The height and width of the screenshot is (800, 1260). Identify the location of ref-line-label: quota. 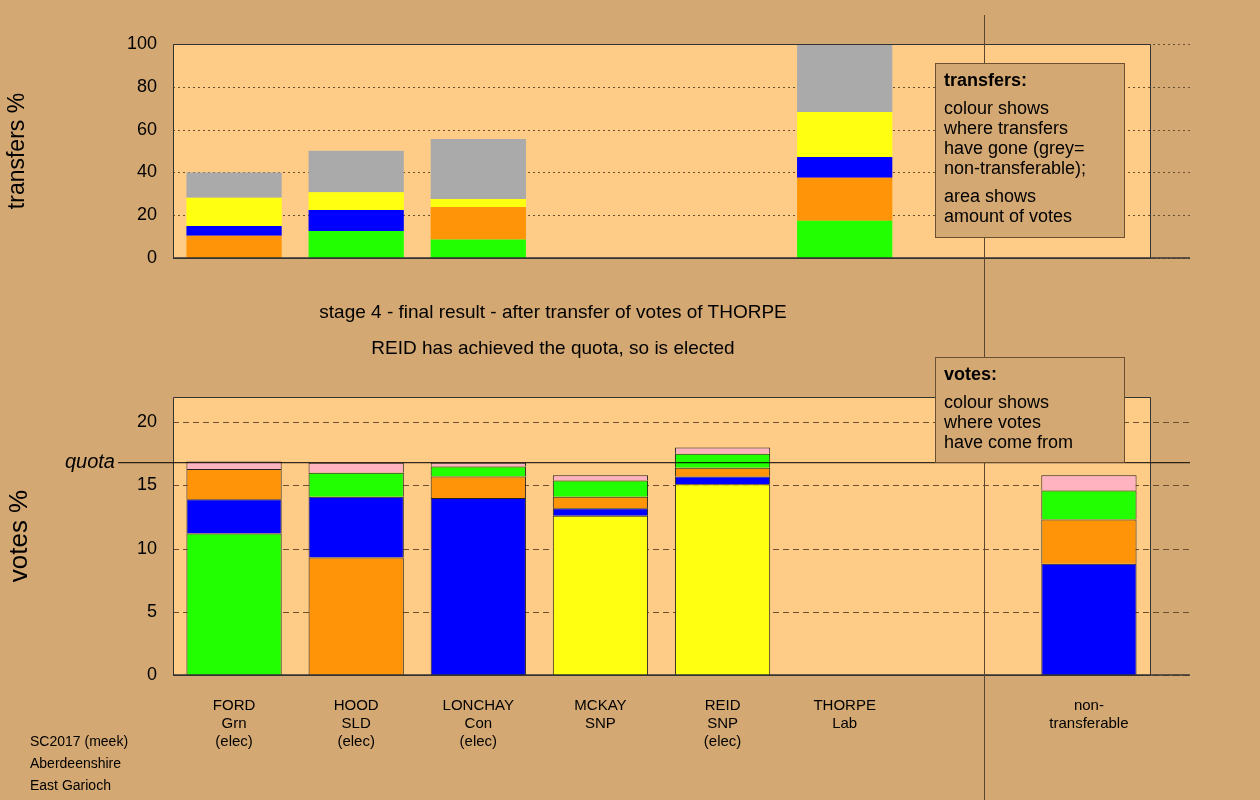
(89, 461).